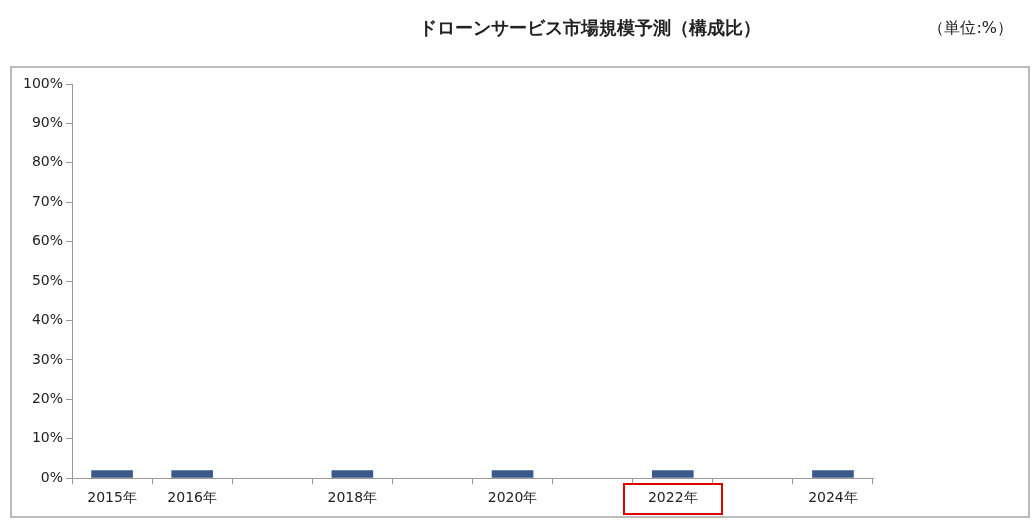 The image size is (1033, 521). Describe the element at coordinates (112, 497) in the screenshot. I see `x-tick-label: 2015年` at that location.